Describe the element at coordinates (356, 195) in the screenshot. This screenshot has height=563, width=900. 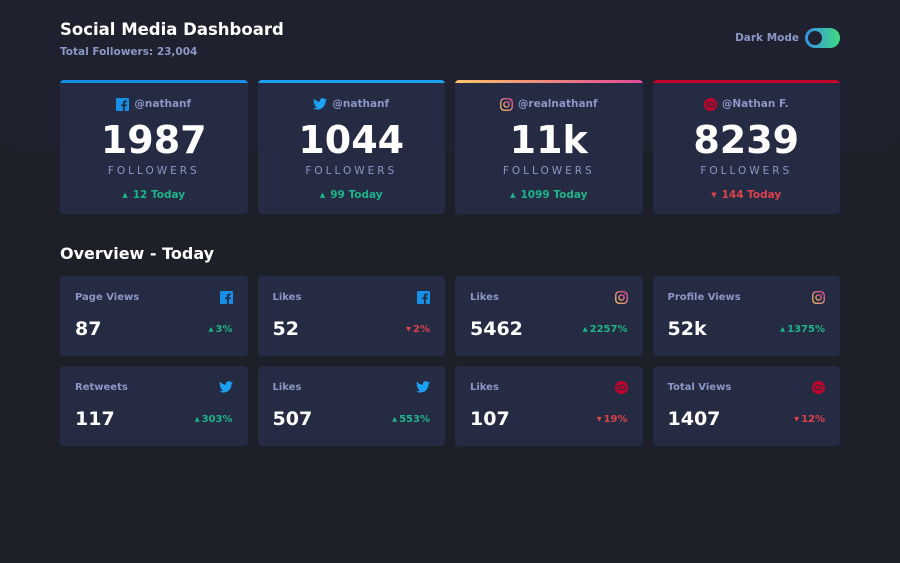
I see `daily-change-value: 99 Today` at that location.